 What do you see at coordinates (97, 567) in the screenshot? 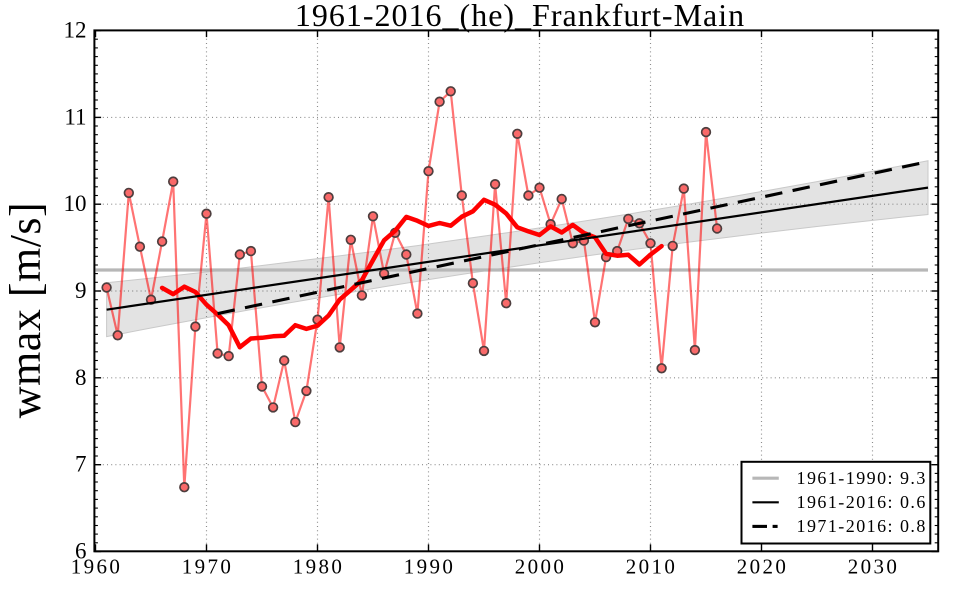
I see `svg-text: 1960` at bounding box center [97, 567].